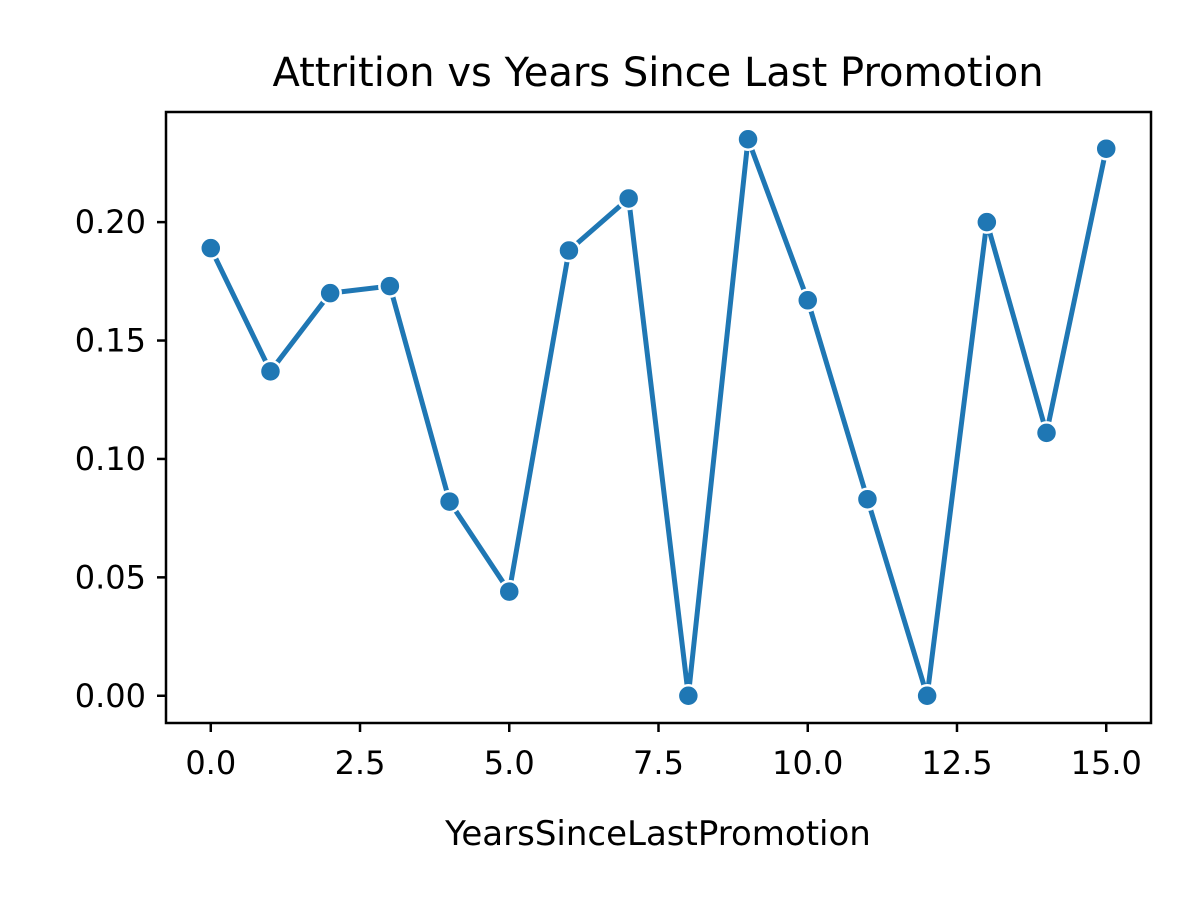 The width and height of the screenshot is (1200, 900). I want to click on x-tick-label: 12.5, so click(956, 763).